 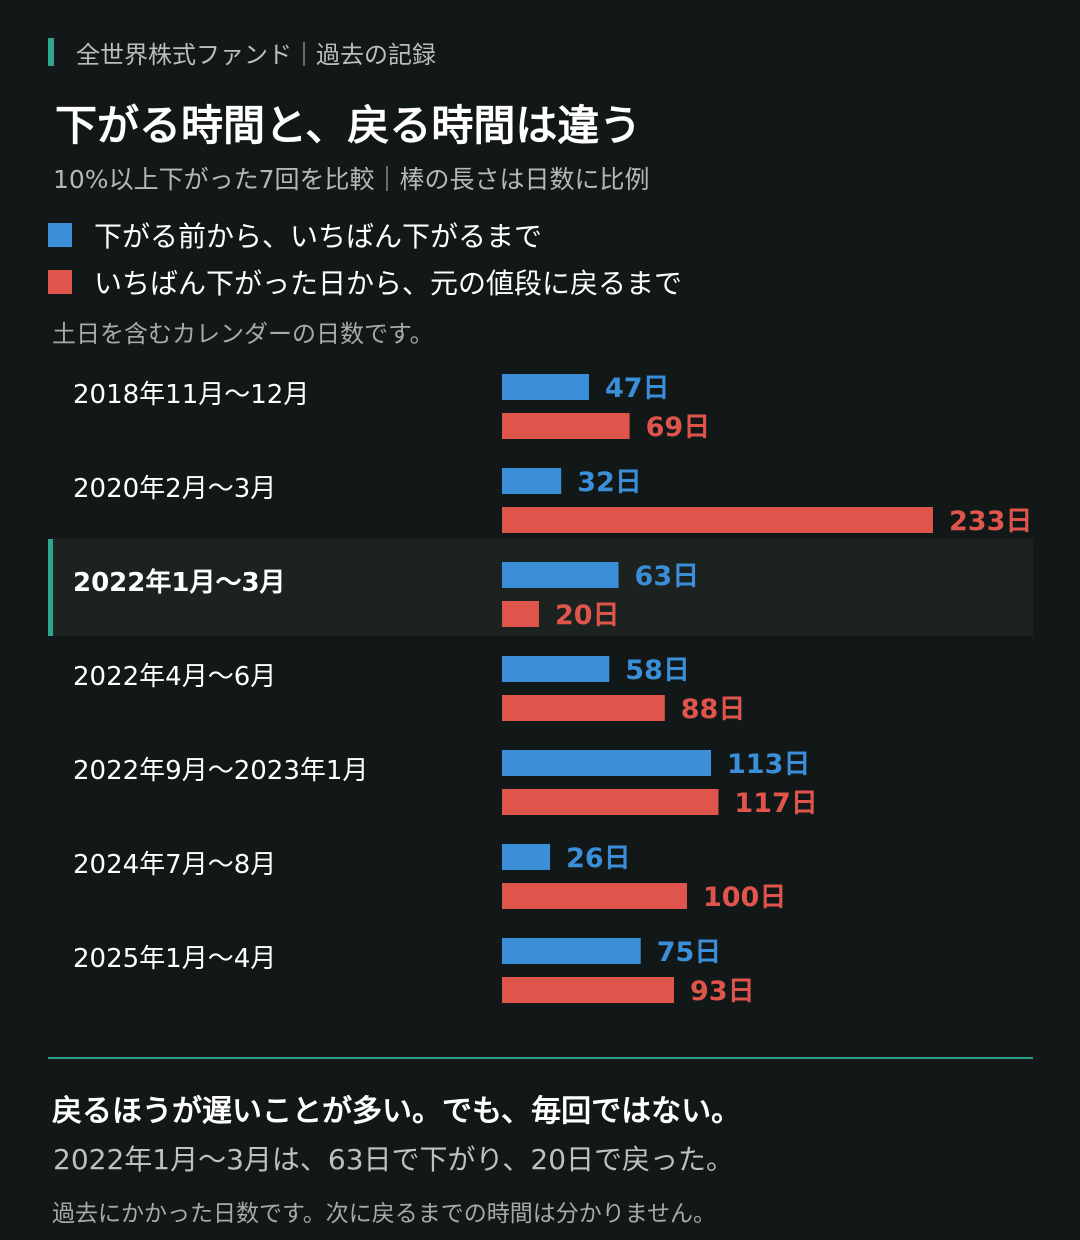 I want to click on chart-subtitle: 10%以上下がった7回を比較｜棒の長さは日数に比例, so click(x=351, y=179).